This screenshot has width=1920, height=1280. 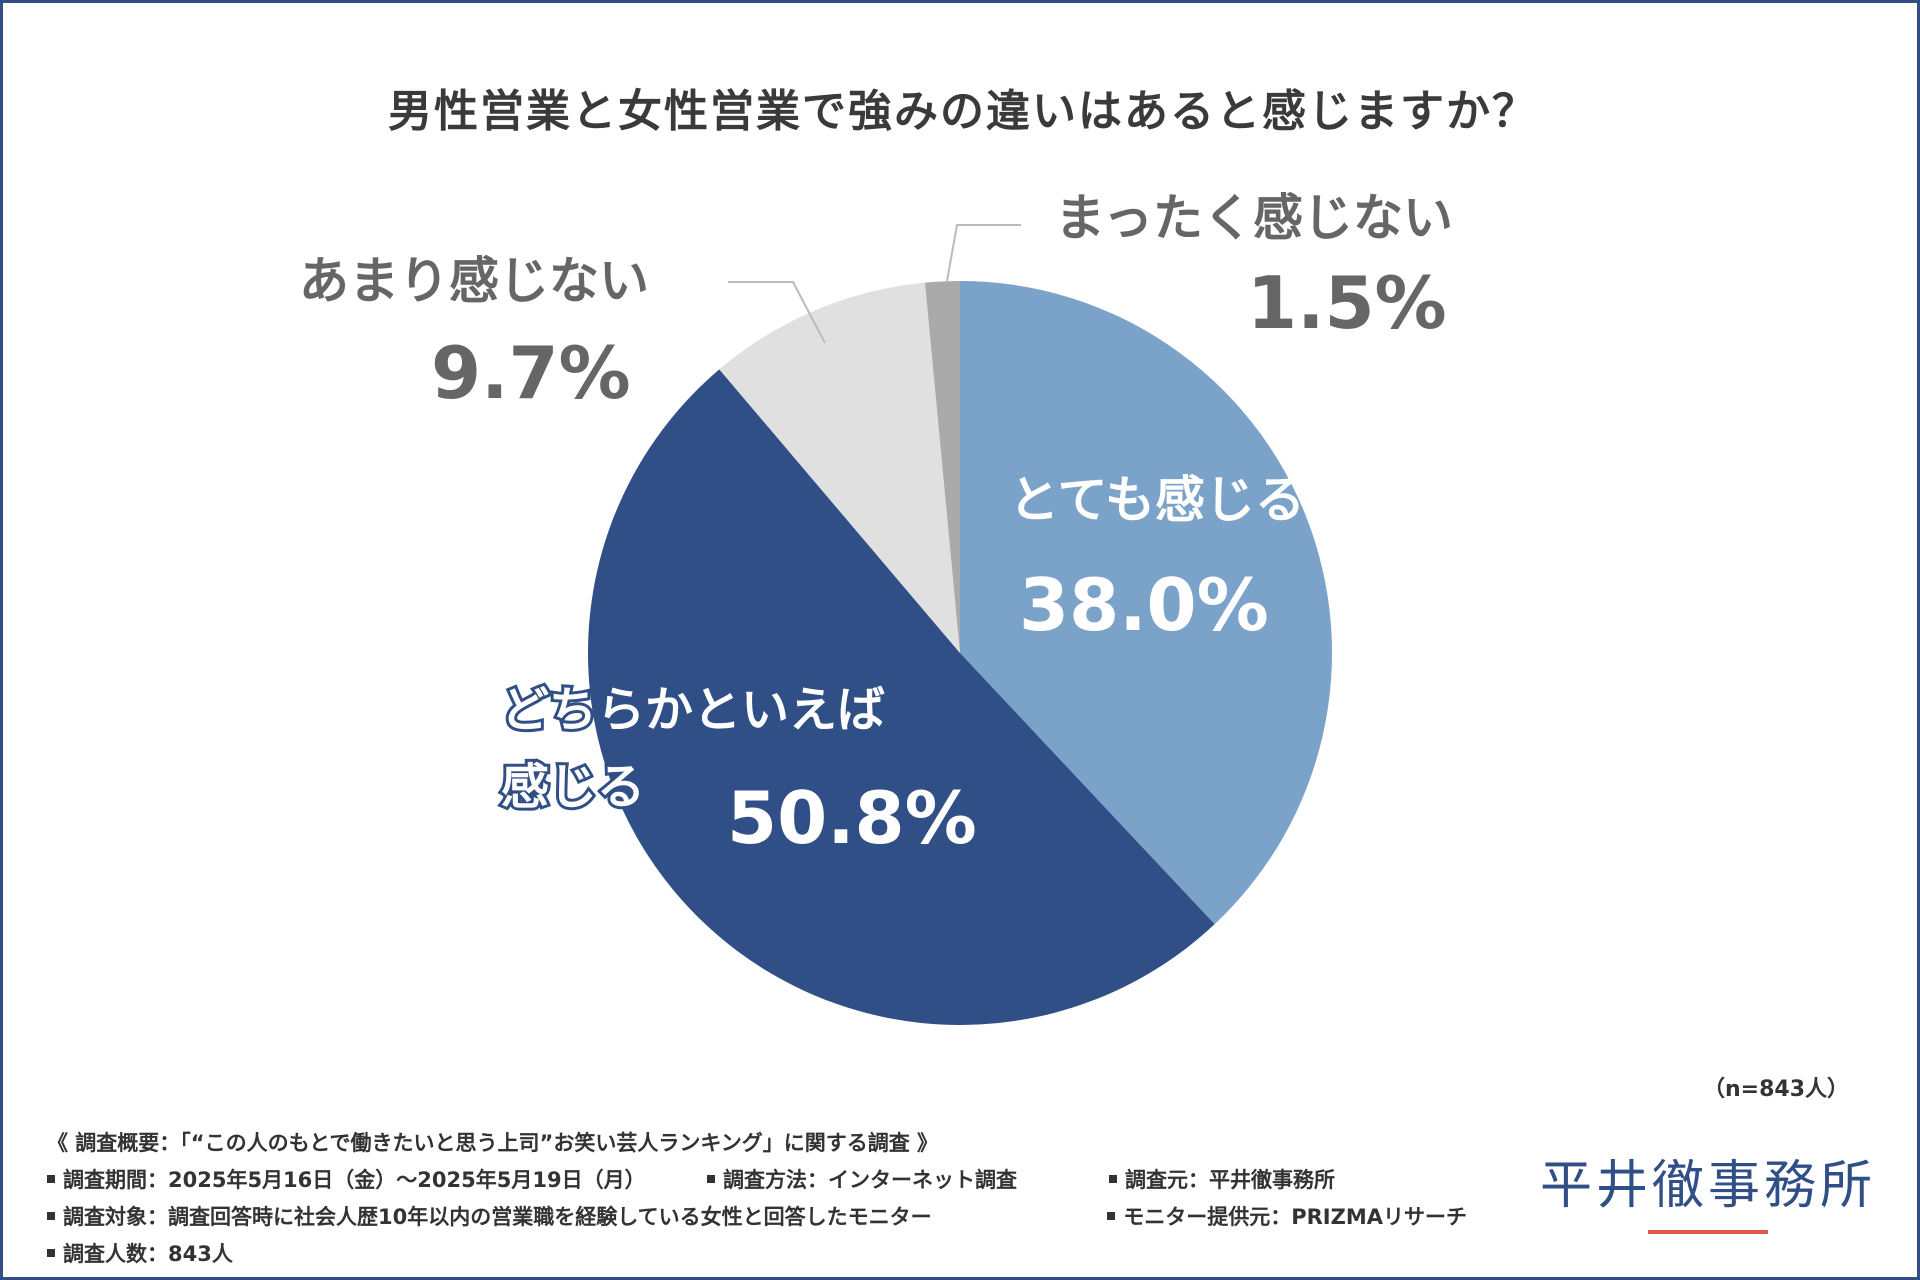 I want to click on label-amari-value: 9.7%, so click(x=531, y=373).